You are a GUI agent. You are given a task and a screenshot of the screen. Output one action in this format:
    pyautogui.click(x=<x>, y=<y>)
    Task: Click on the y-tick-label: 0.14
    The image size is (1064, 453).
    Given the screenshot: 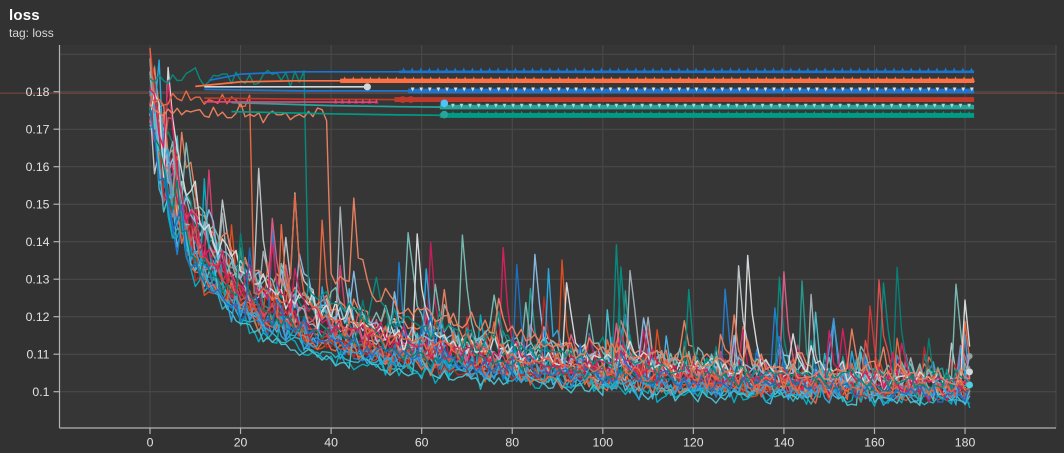 What is the action you would take?
    pyautogui.click(x=38, y=242)
    